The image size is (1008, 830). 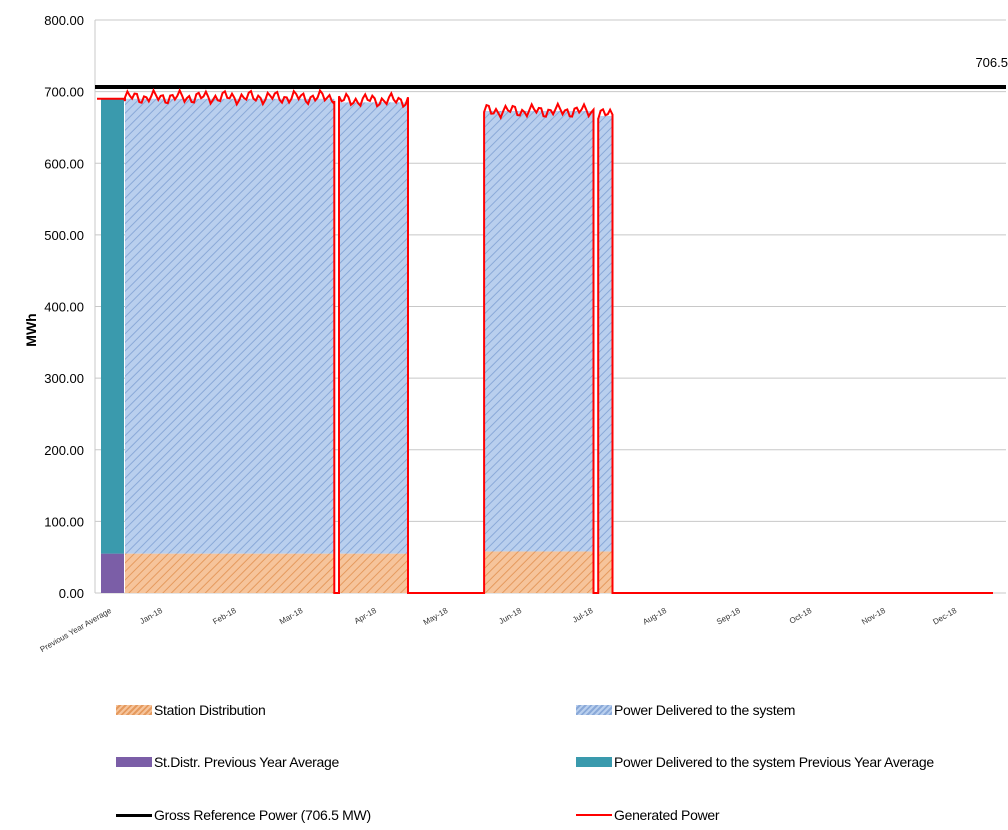 What do you see at coordinates (246, 762) in the screenshot?
I see `legend-label: St.Distr. Previous Year Average` at bounding box center [246, 762].